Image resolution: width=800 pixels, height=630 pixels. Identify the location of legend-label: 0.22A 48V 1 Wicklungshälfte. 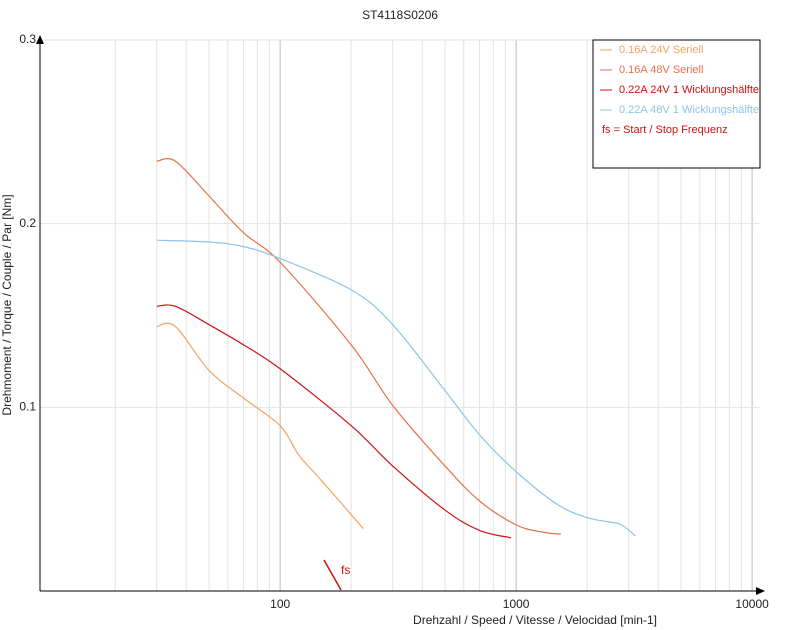
(689, 110).